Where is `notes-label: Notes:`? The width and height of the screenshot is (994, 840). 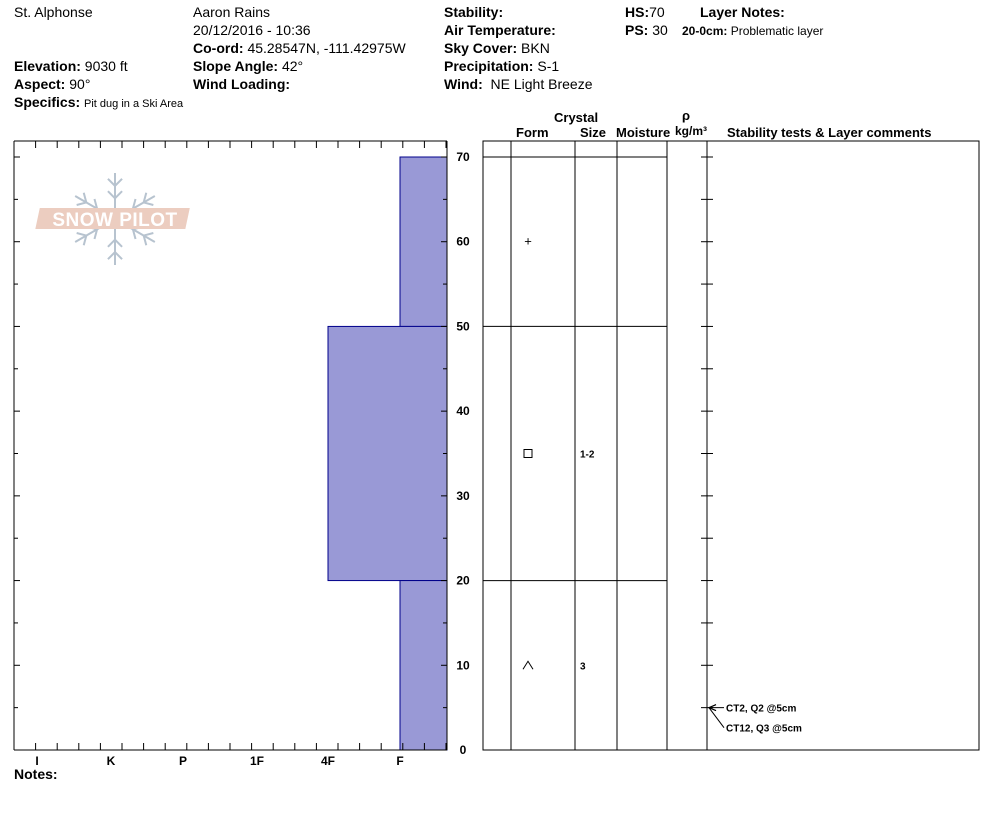 notes-label: Notes: is located at coordinates (36, 774).